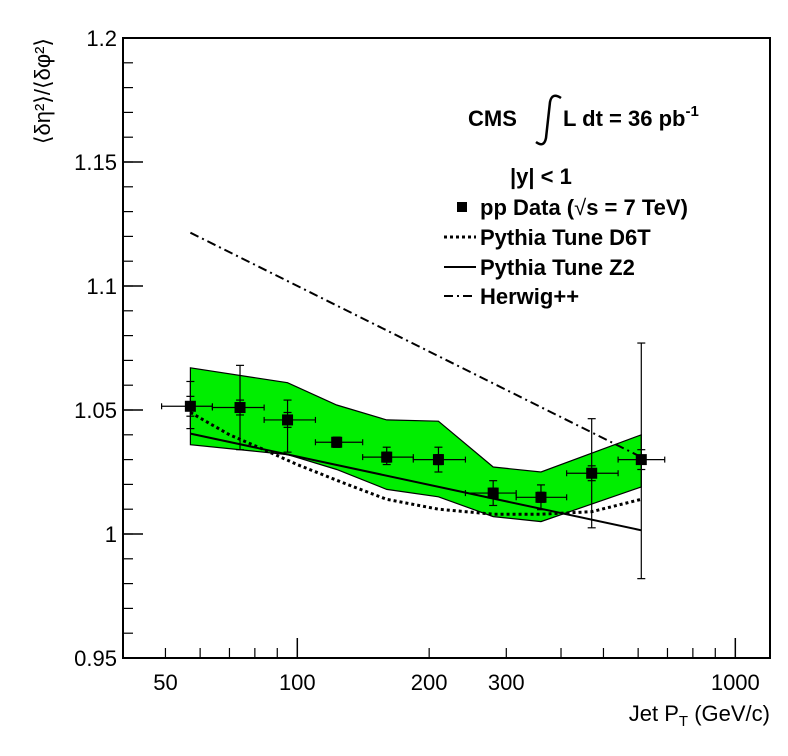 The width and height of the screenshot is (788, 756). What do you see at coordinates (462, 207) in the screenshot?
I see `legend-marker-data` at bounding box center [462, 207].